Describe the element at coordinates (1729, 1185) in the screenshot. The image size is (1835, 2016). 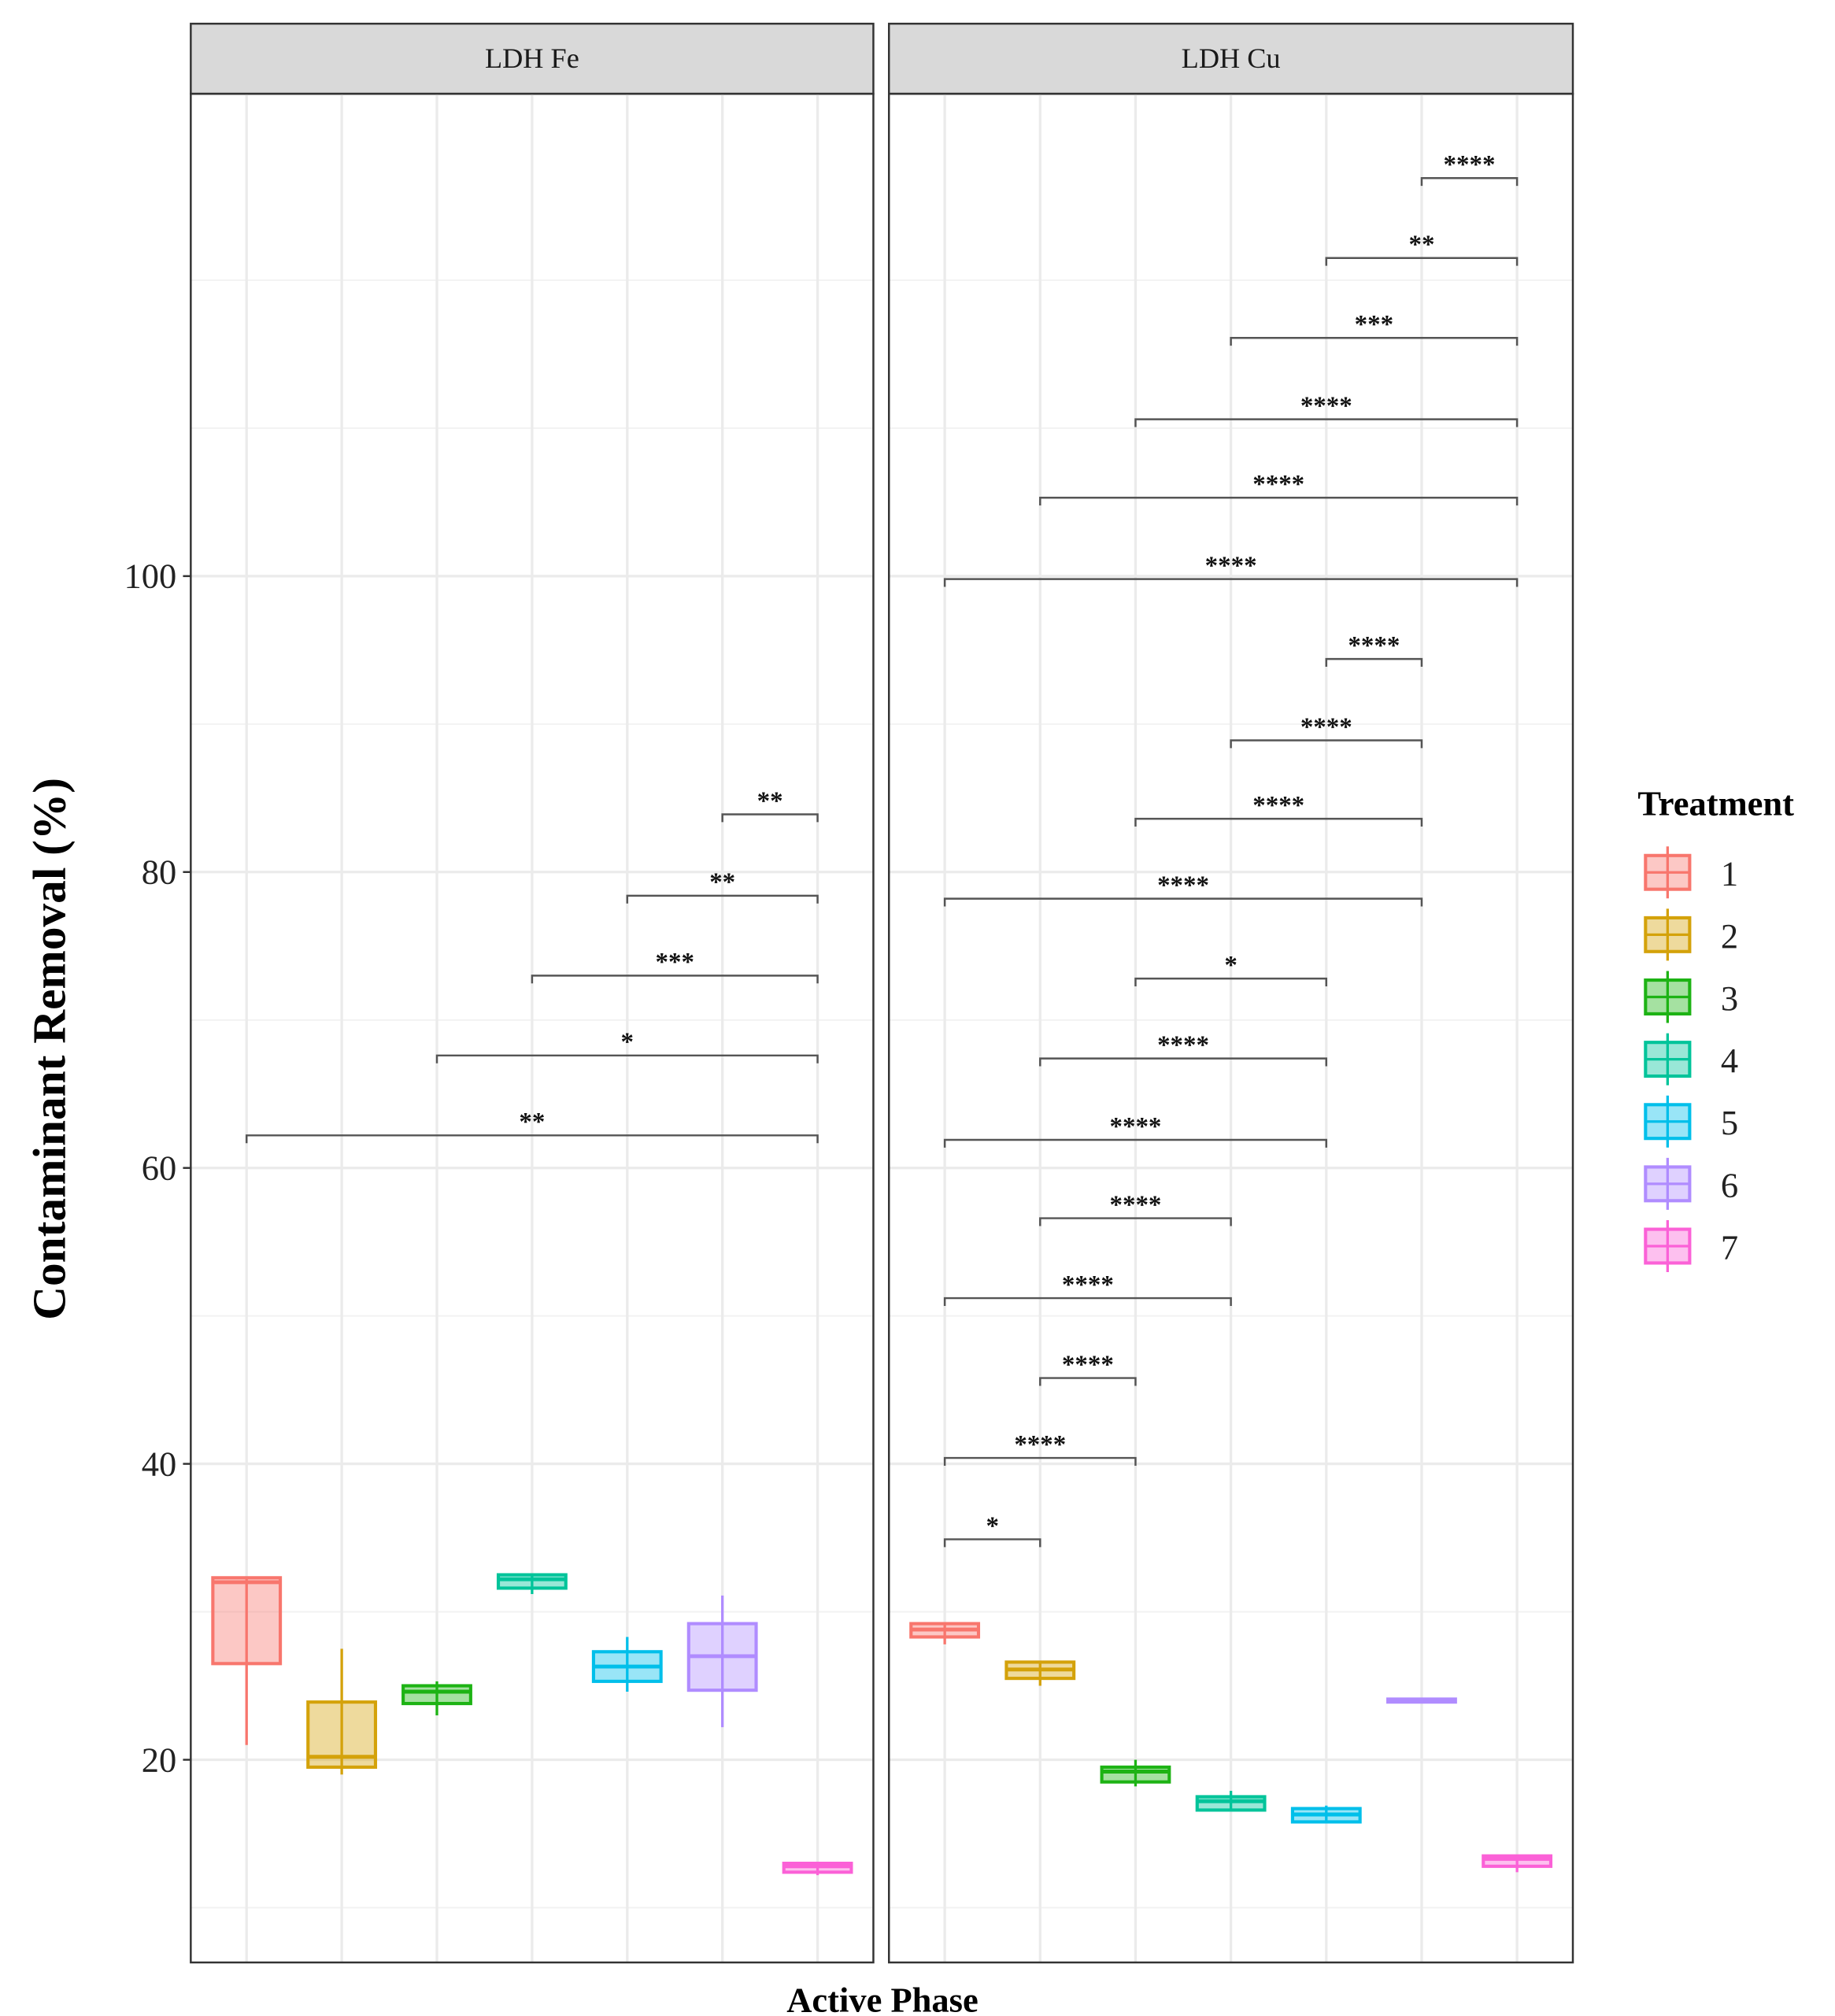
I see `legend-label: 6` at that location.